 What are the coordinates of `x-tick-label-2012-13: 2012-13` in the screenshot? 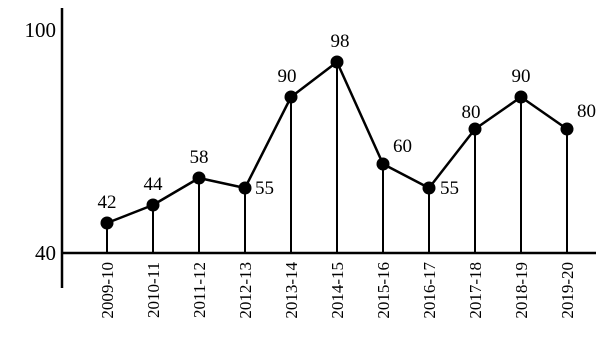 It's located at (245, 290).